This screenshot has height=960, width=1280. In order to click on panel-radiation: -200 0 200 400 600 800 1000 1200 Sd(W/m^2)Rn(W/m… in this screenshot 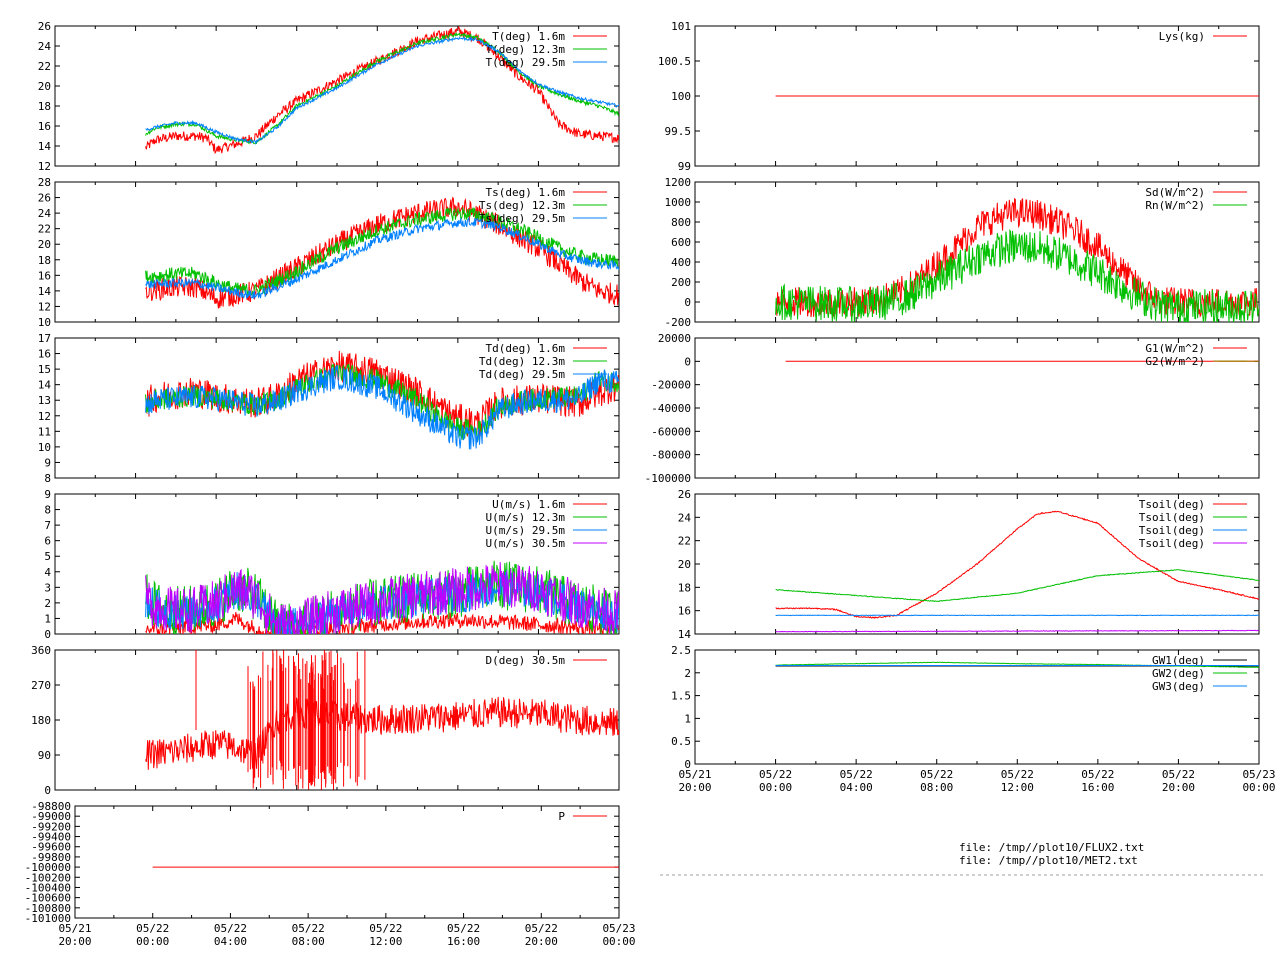, I will do `click(962, 252)`.